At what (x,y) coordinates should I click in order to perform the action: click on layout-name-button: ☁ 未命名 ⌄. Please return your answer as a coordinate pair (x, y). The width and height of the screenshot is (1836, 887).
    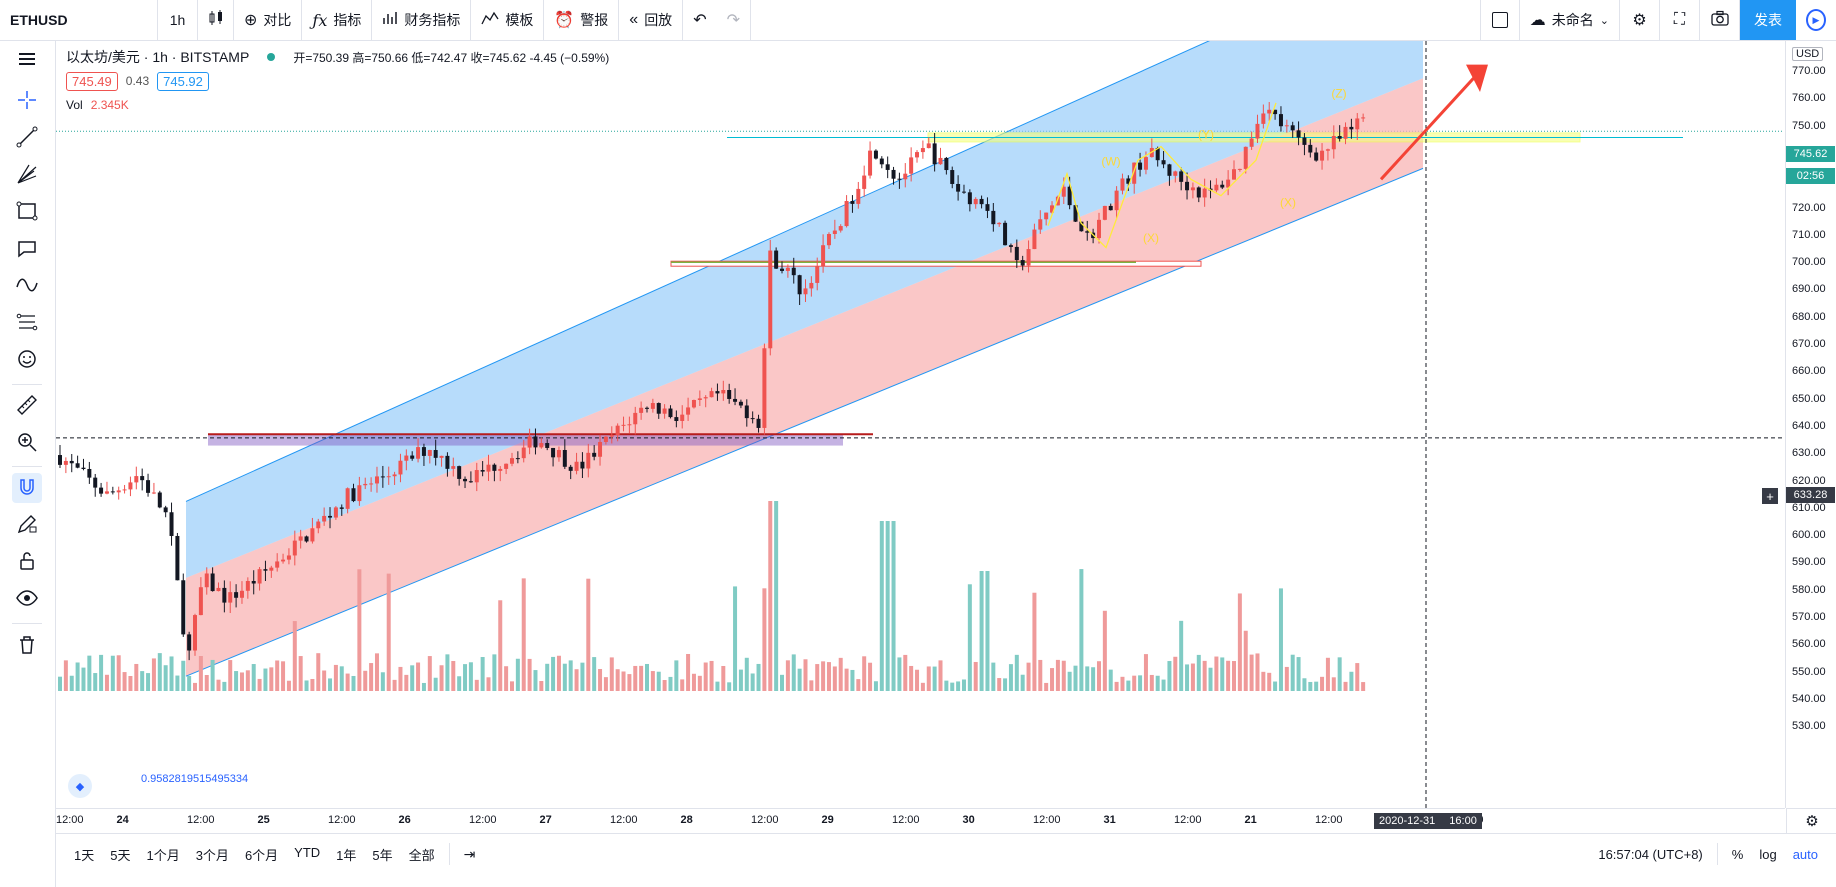
    Looking at the image, I should click on (1570, 20).